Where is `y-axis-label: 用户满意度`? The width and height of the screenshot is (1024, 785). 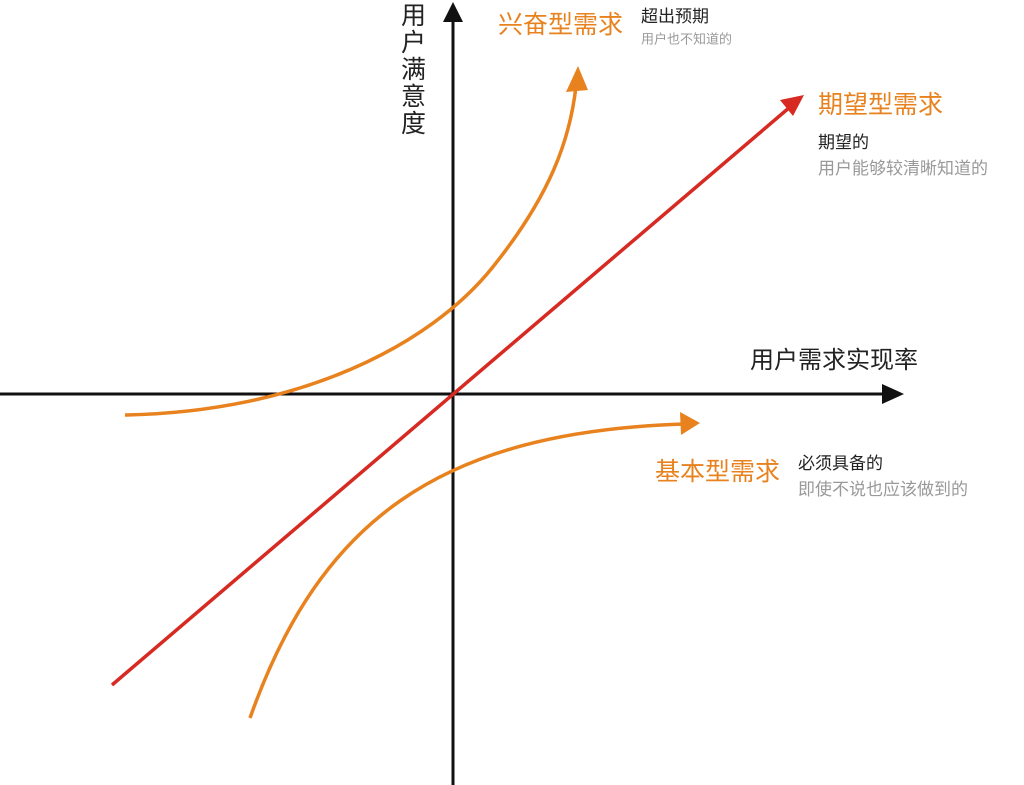
y-axis-label: 用户满意度 is located at coordinates (412, 69).